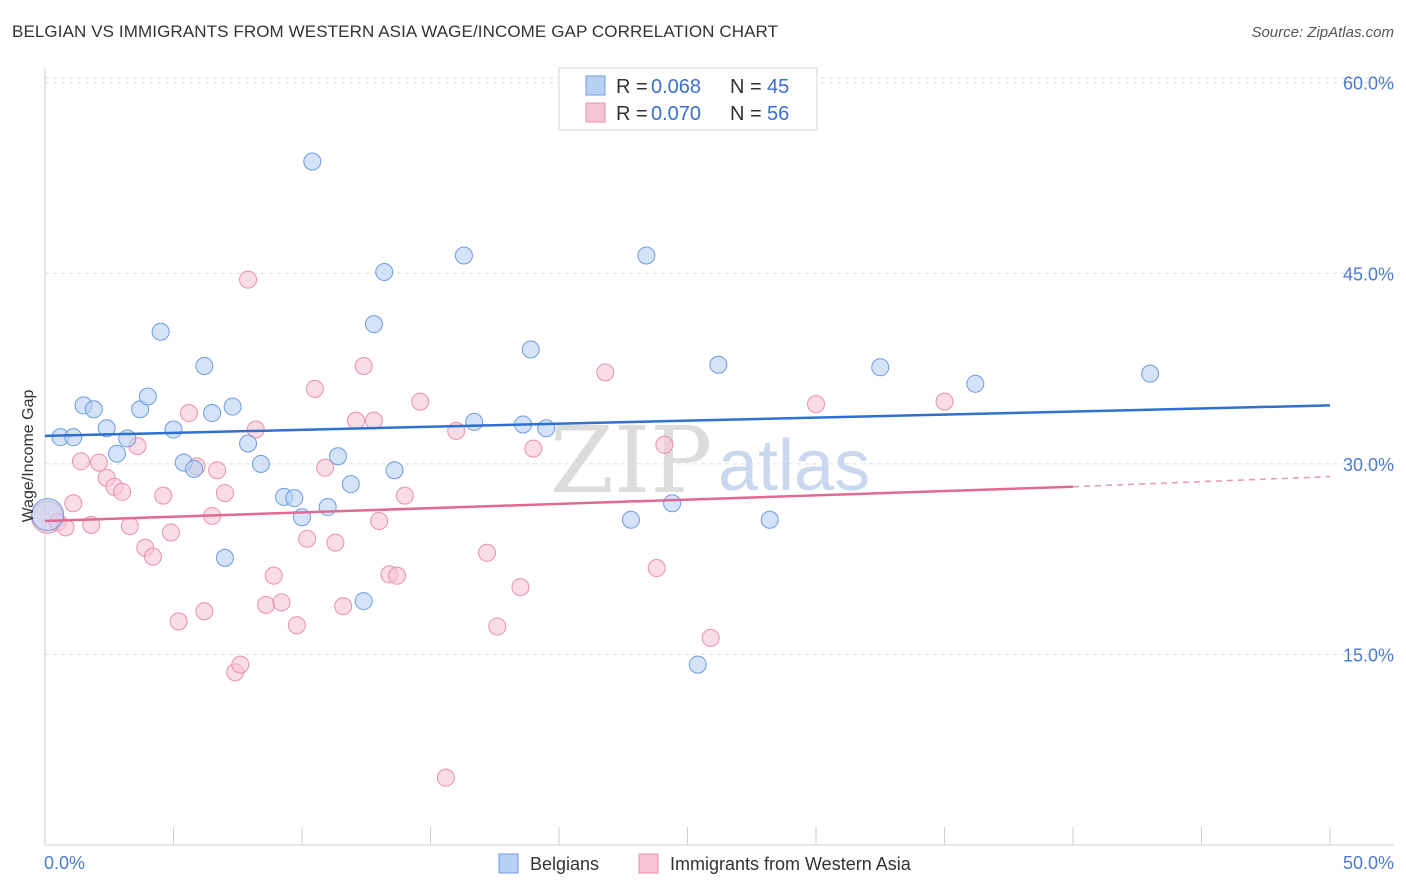 The height and width of the screenshot is (892, 1406). Describe the element at coordinates (1368, 655) in the screenshot. I see `y-tick-label: 15.0%` at that location.